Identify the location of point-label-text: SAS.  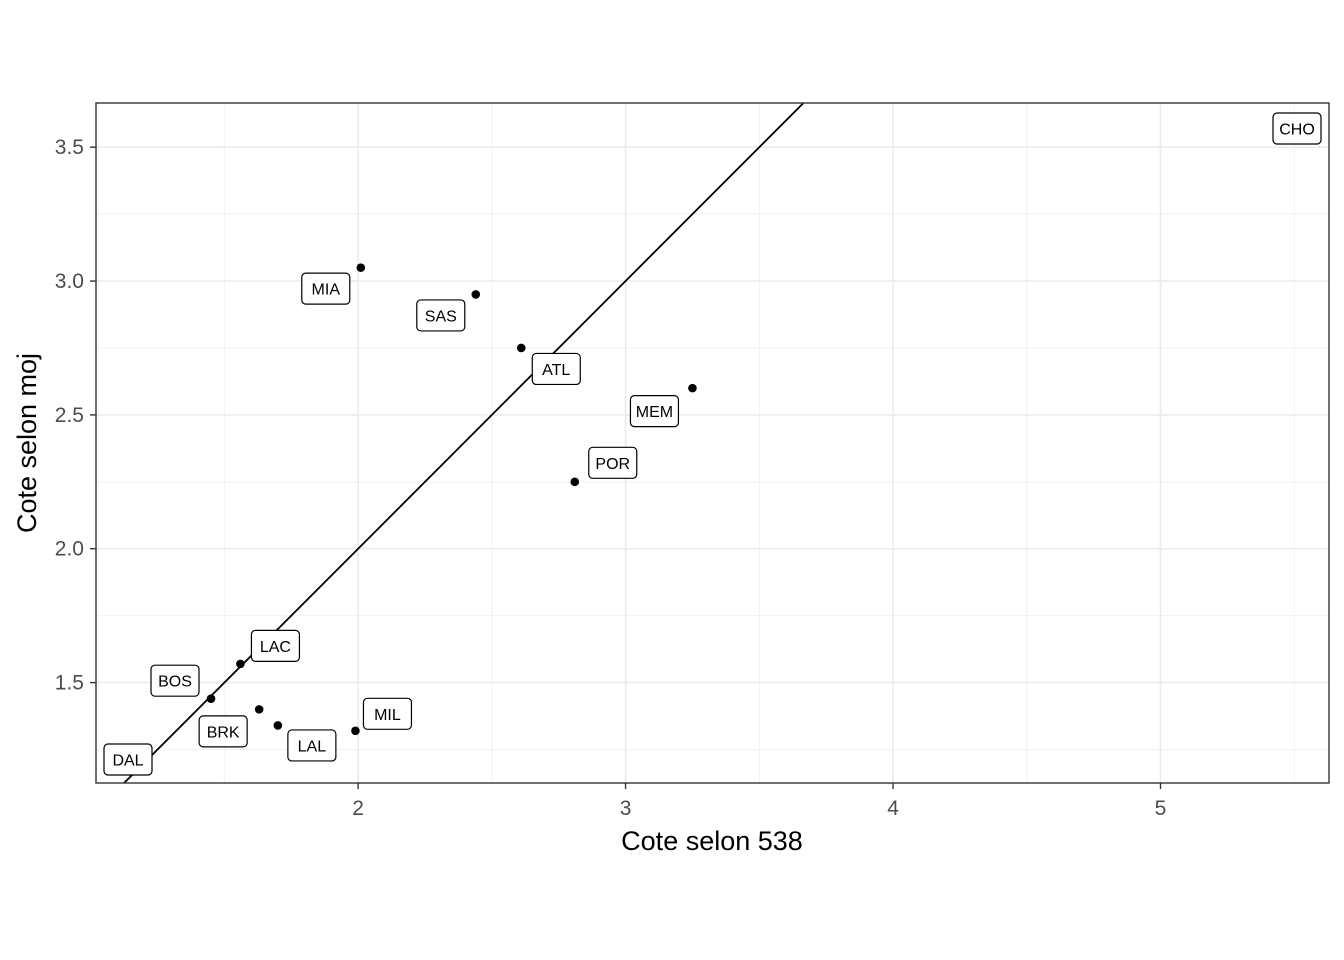
(441, 316).